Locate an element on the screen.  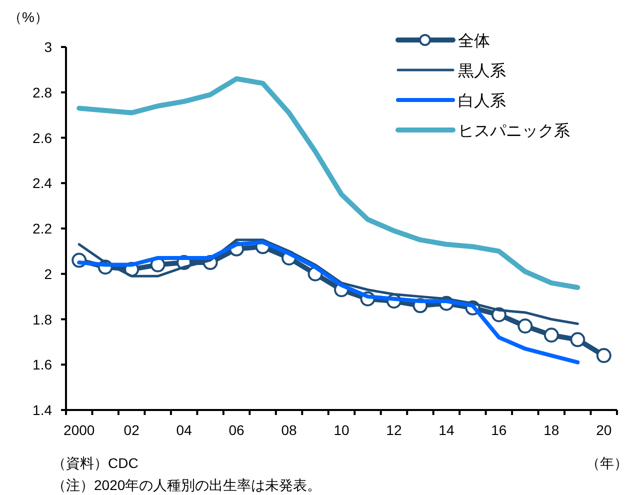
legend-label: ヒスパニック系 is located at coordinates (514, 131).